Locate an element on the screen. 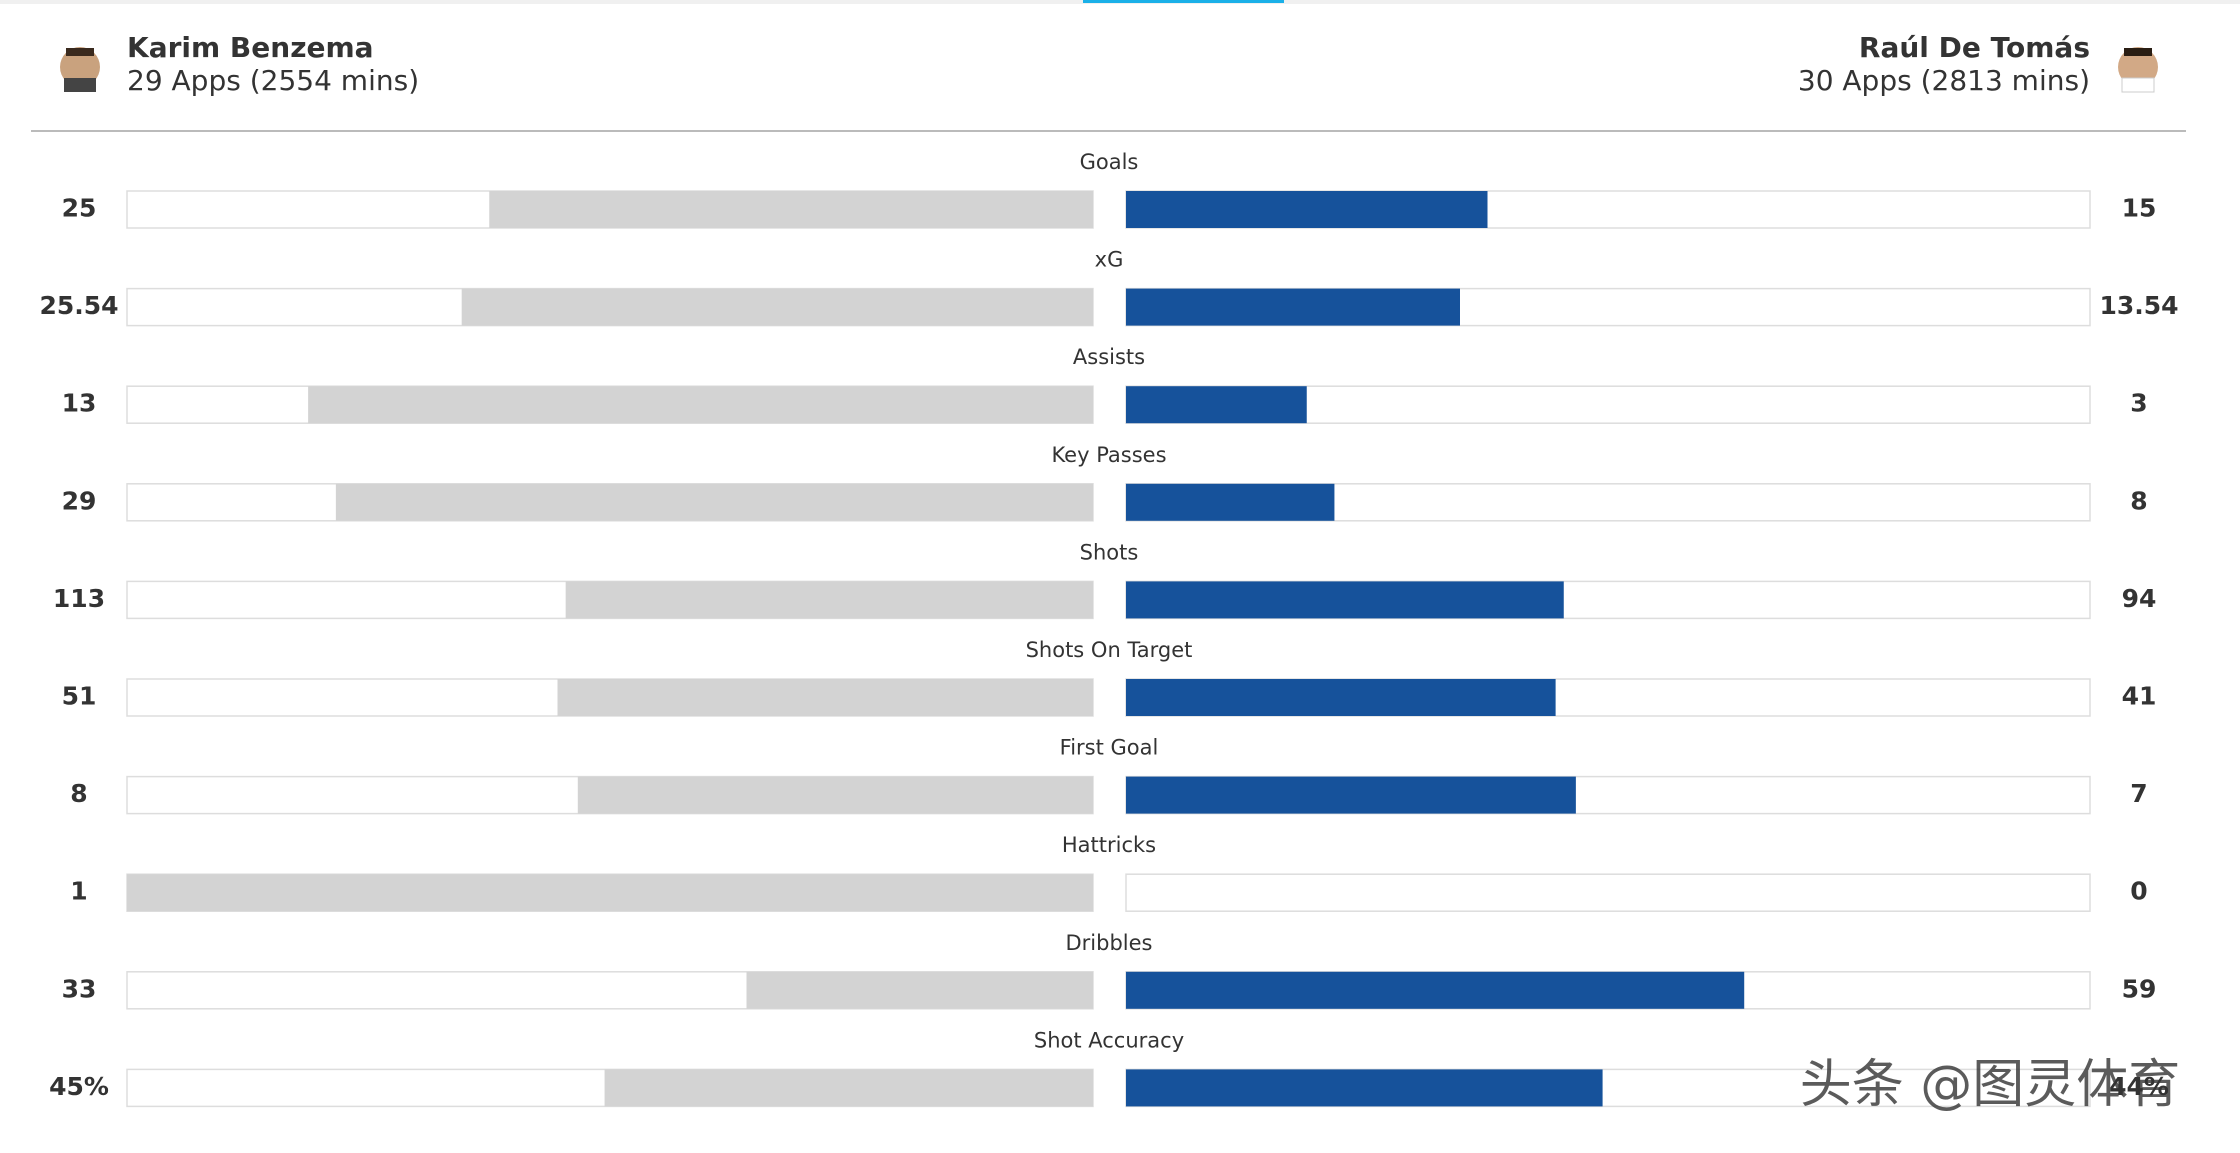 The image size is (2240, 1153). avatar-right is located at coordinates (2138, 70).